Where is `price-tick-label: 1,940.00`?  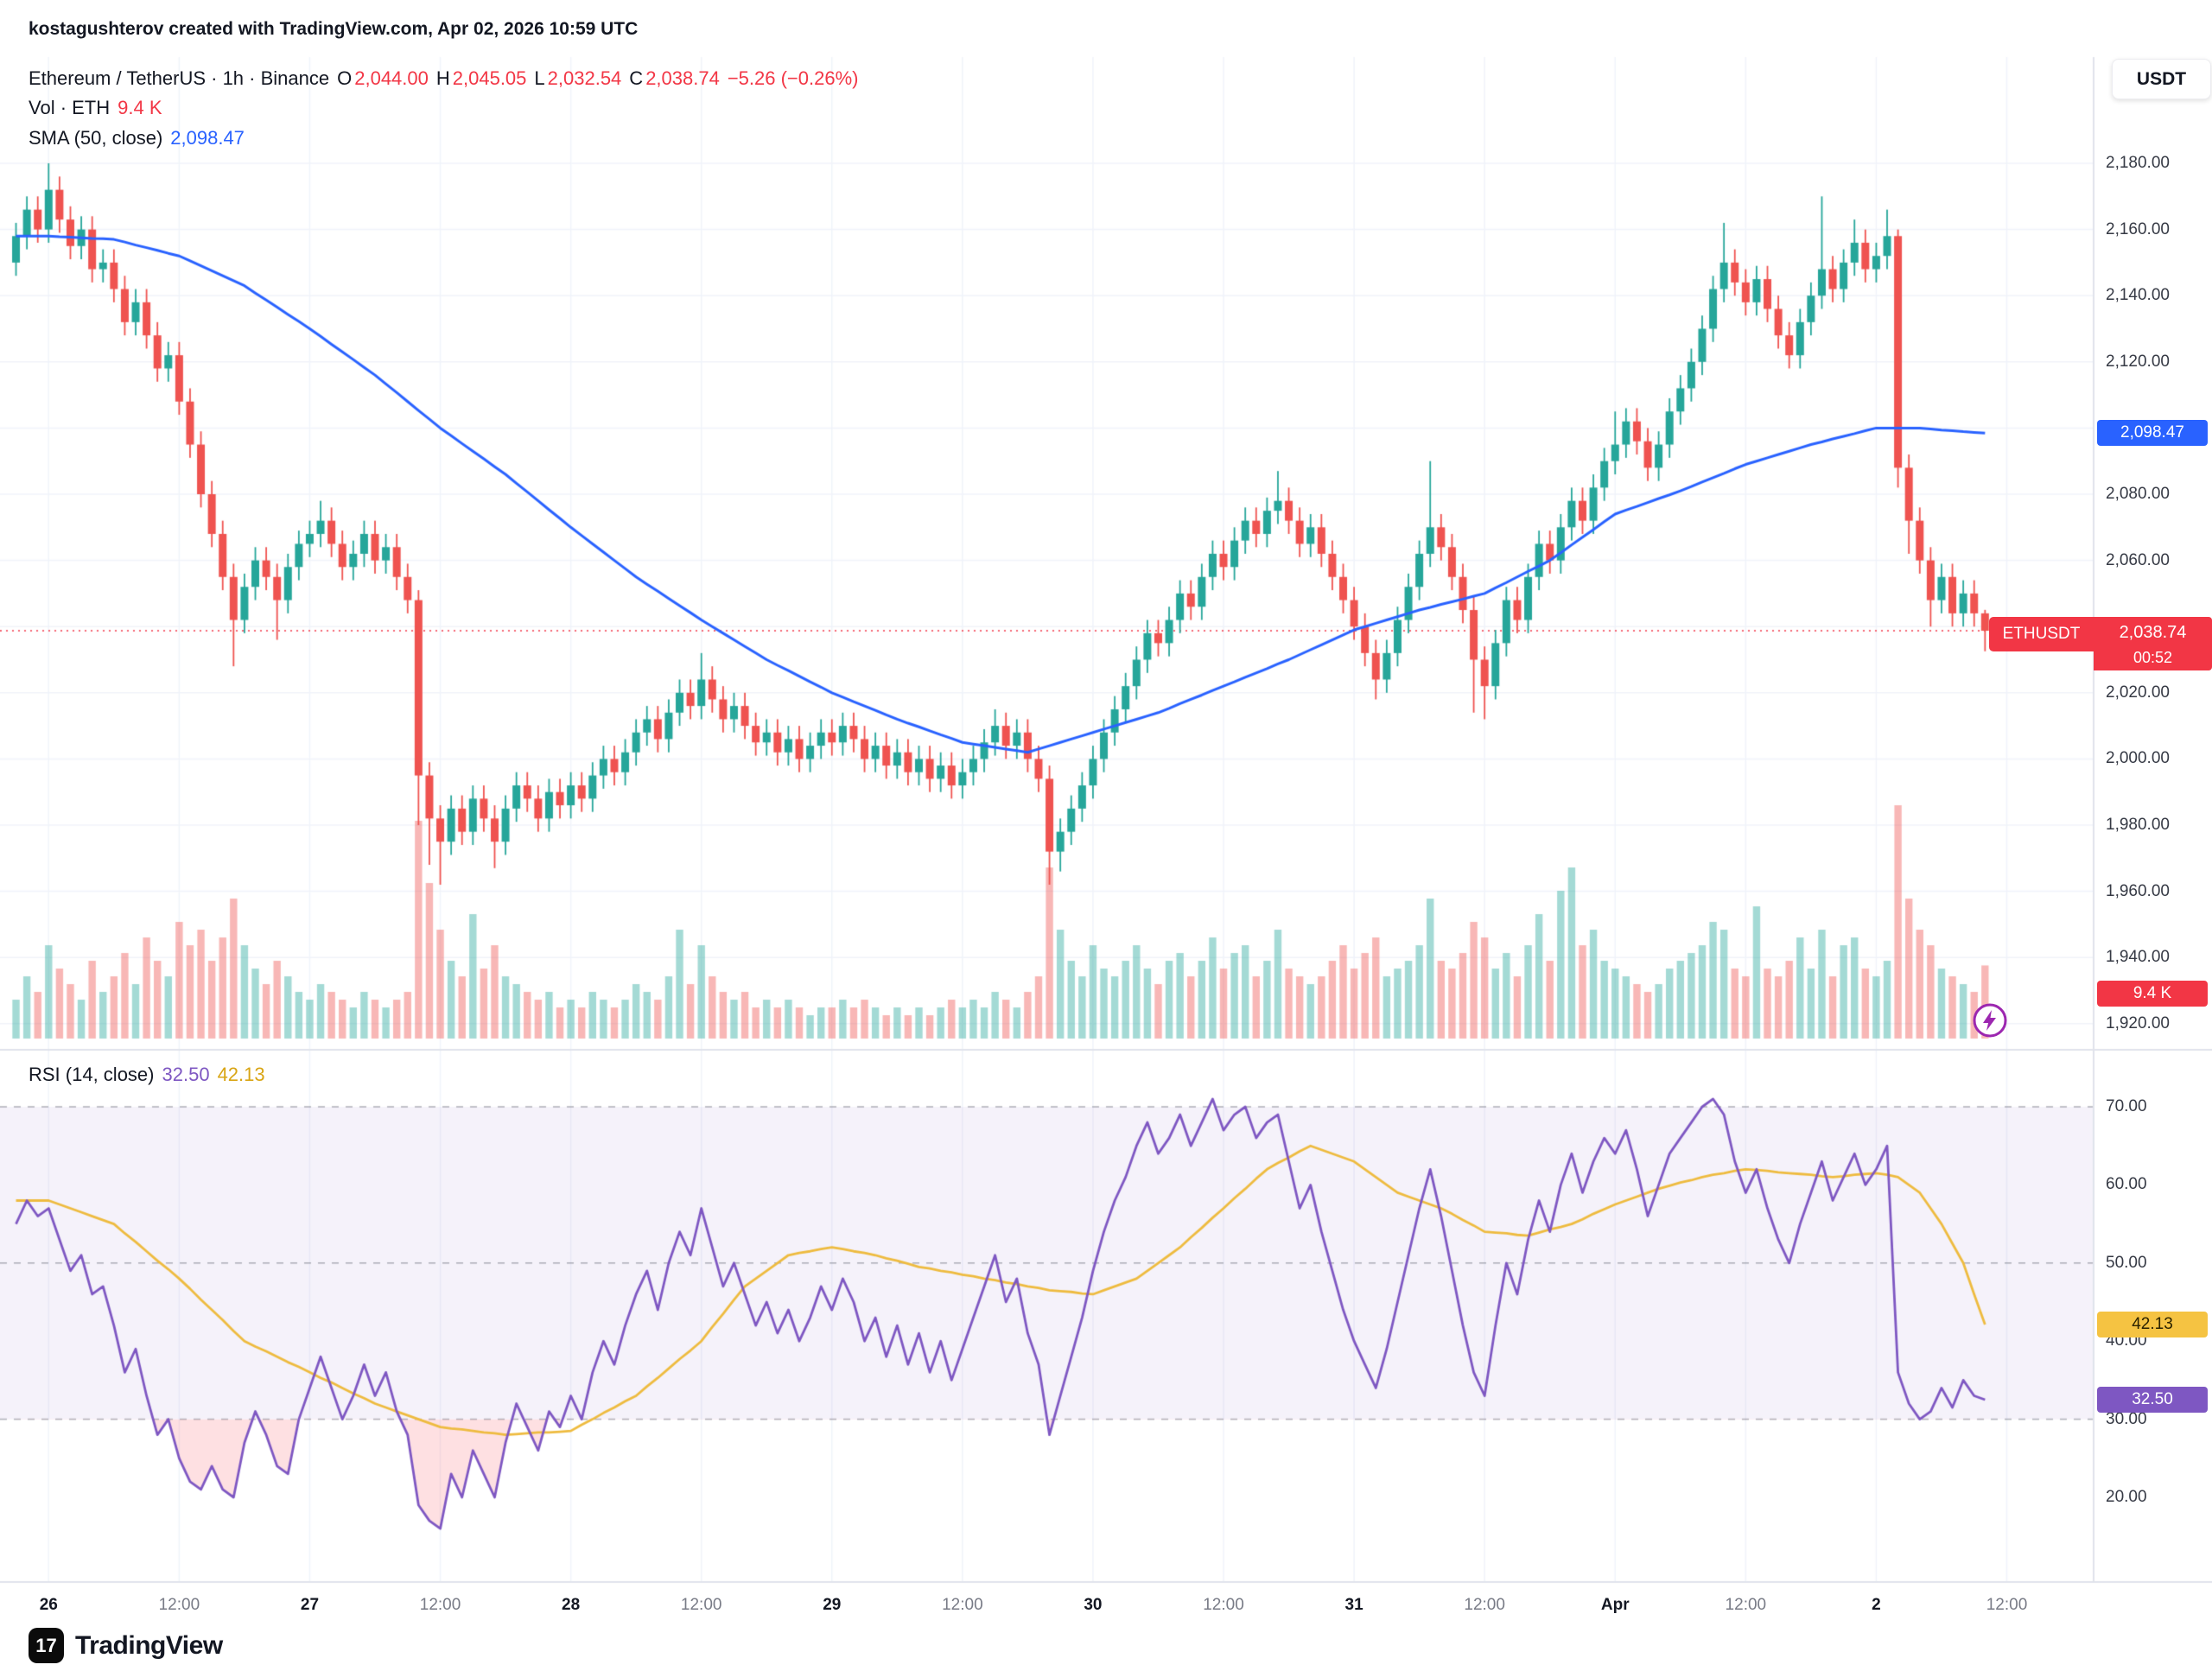 price-tick-label: 1,940.00 is located at coordinates (2138, 957).